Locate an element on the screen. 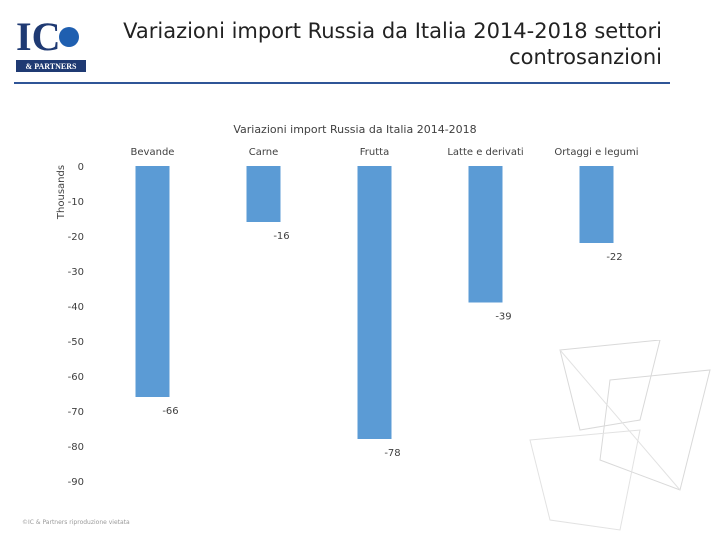 This screenshot has height=540, width=720. category-label: Latte e derivati is located at coordinates (485, 152).